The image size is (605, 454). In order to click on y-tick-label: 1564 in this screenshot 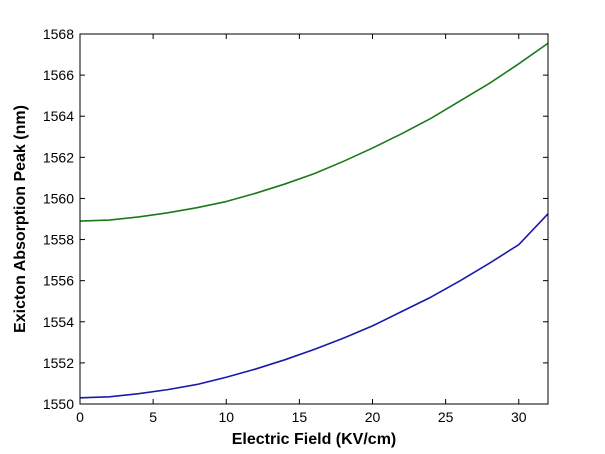, I will do `click(58, 116)`.